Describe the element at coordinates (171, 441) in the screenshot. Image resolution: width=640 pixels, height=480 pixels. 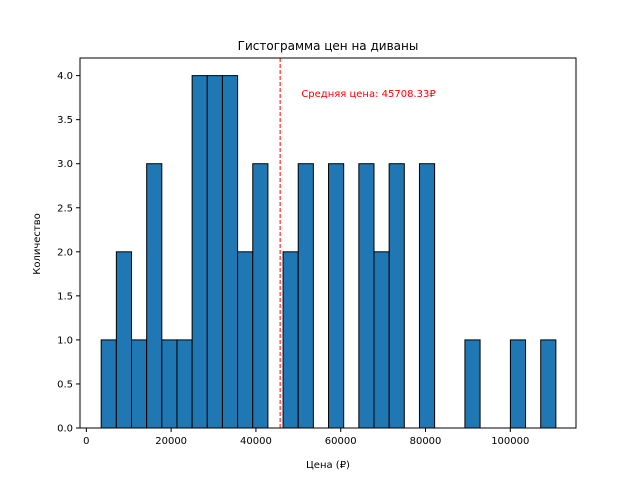
I see `x-tick-label: 20000` at that location.